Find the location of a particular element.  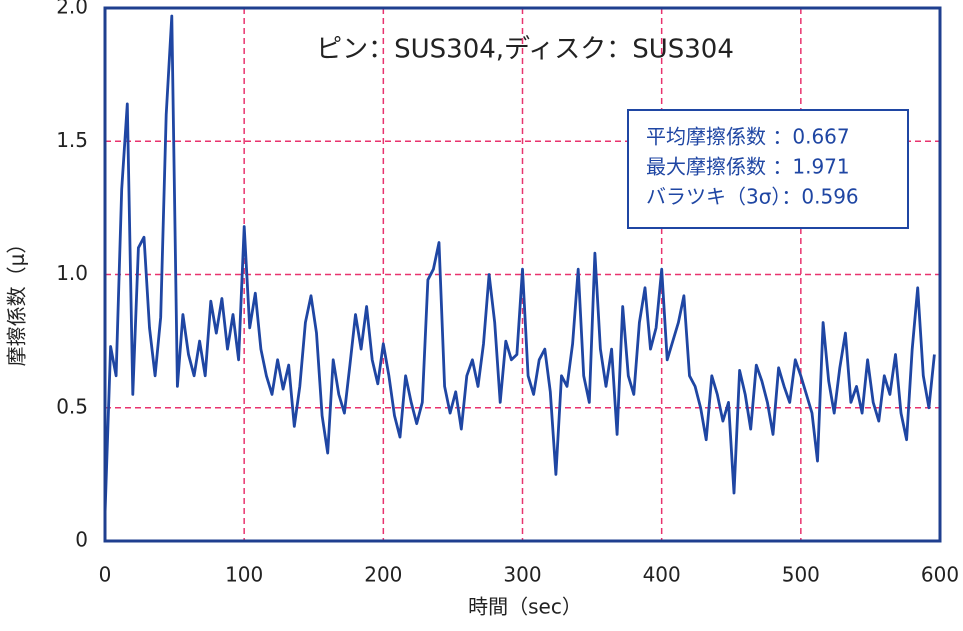

y-axis-label: 摩擦係数（μ） is located at coordinates (17, 300).